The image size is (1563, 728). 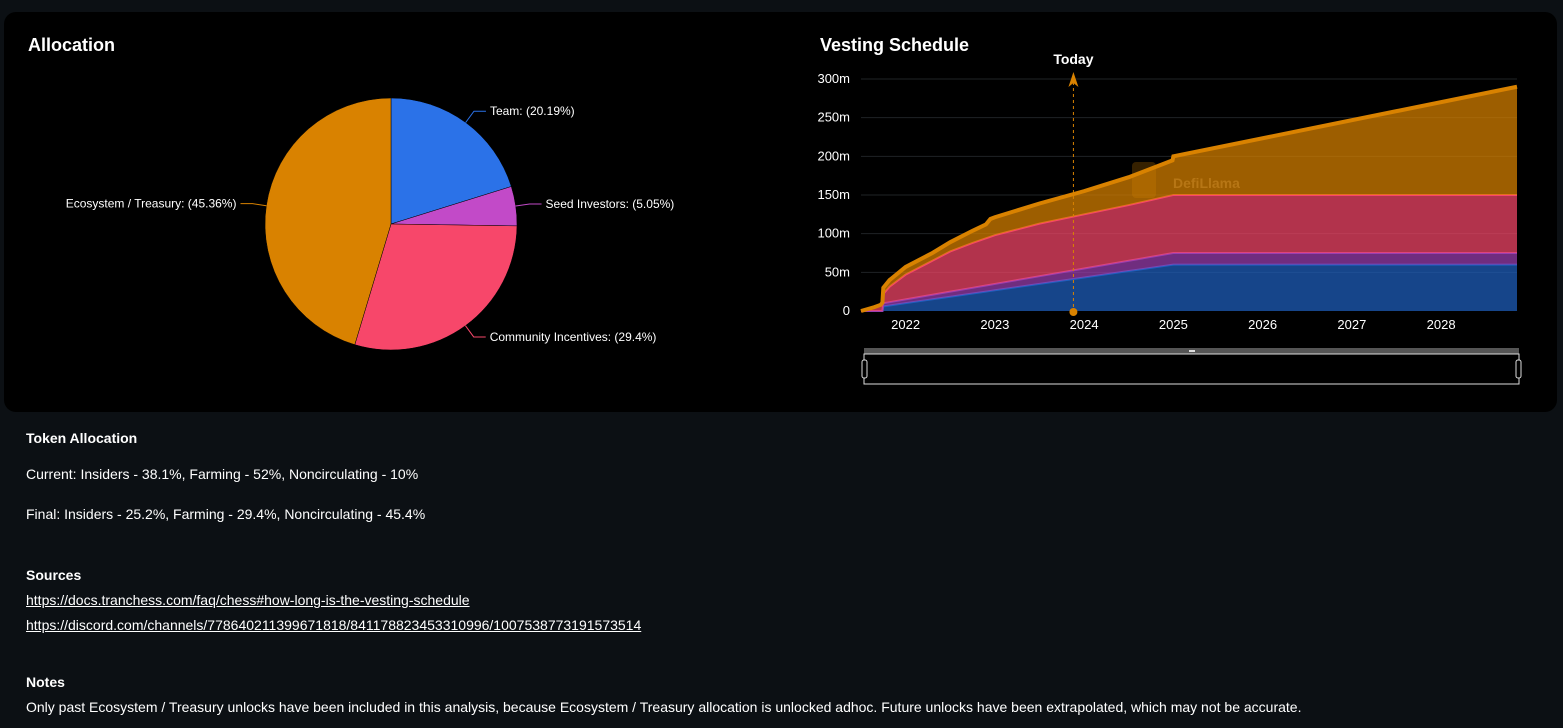 I want to click on y-tick-label: 250m, so click(x=833, y=117).